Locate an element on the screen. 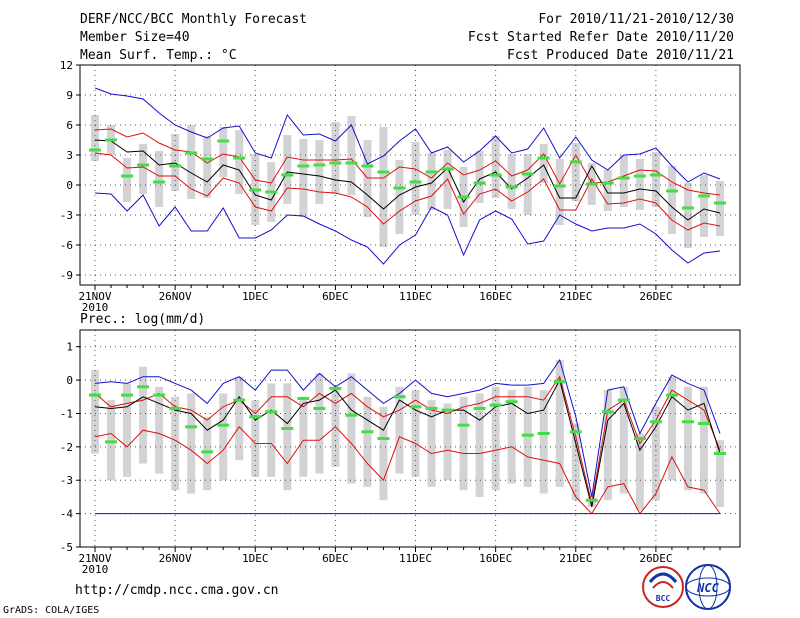  member-size-label: Member Size=40 is located at coordinates (135, 37).